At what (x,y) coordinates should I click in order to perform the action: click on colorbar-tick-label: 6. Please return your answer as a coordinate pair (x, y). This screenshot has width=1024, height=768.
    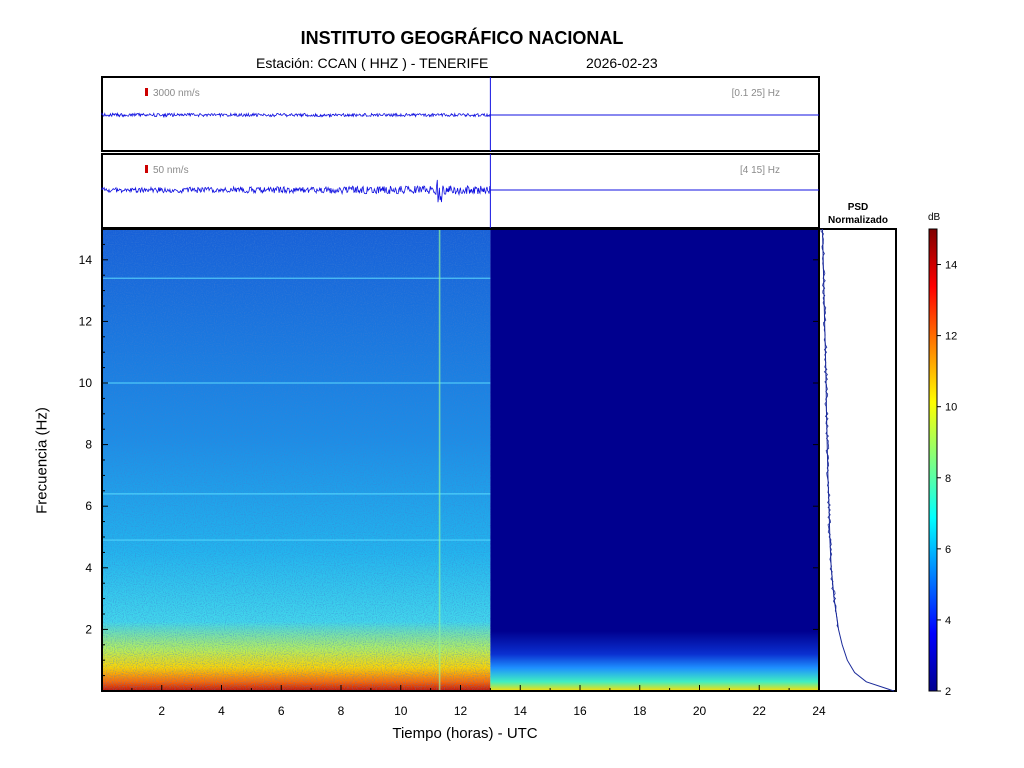
    Looking at the image, I should click on (948, 550).